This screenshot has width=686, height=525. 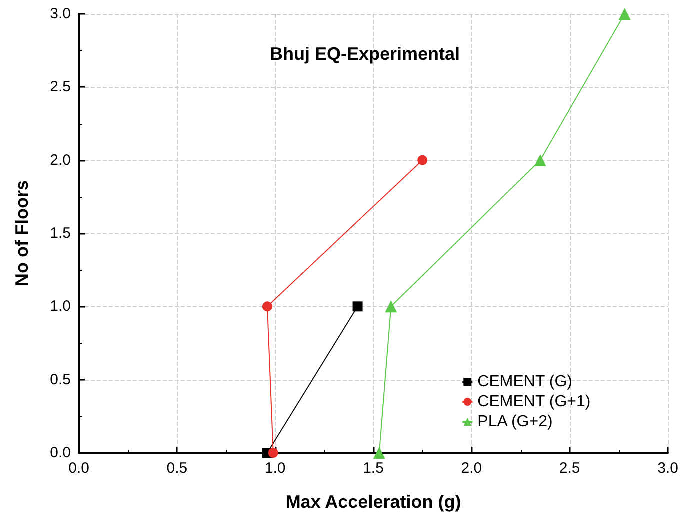 What do you see at coordinates (60, 87) in the screenshot?
I see `y-tick-label: 2.5` at bounding box center [60, 87].